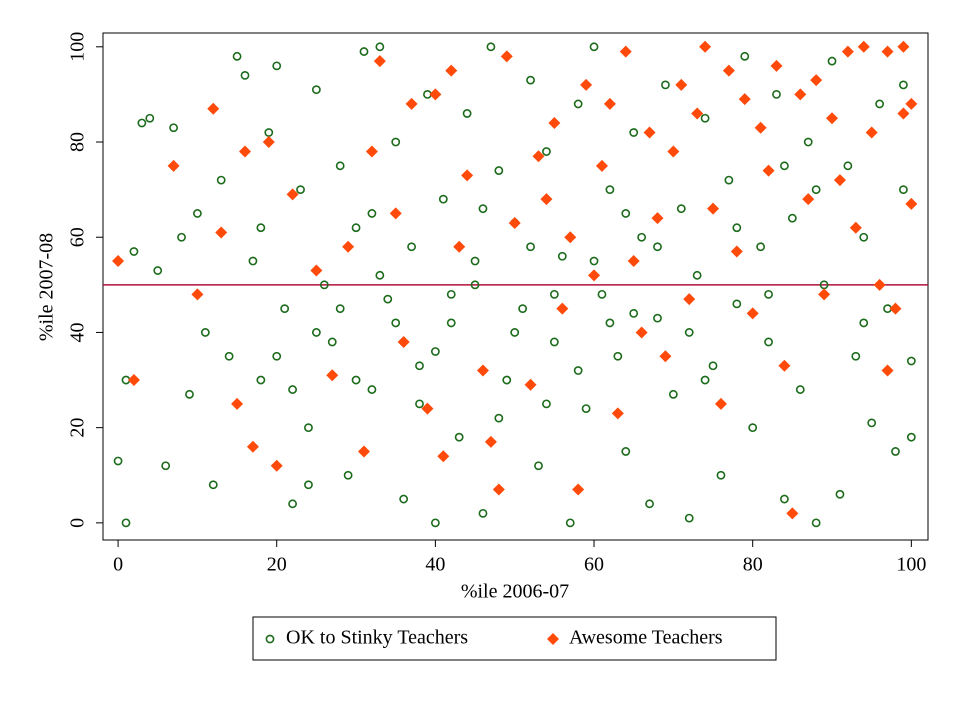  I want to click on y-tick-label: 60, so click(78, 237).